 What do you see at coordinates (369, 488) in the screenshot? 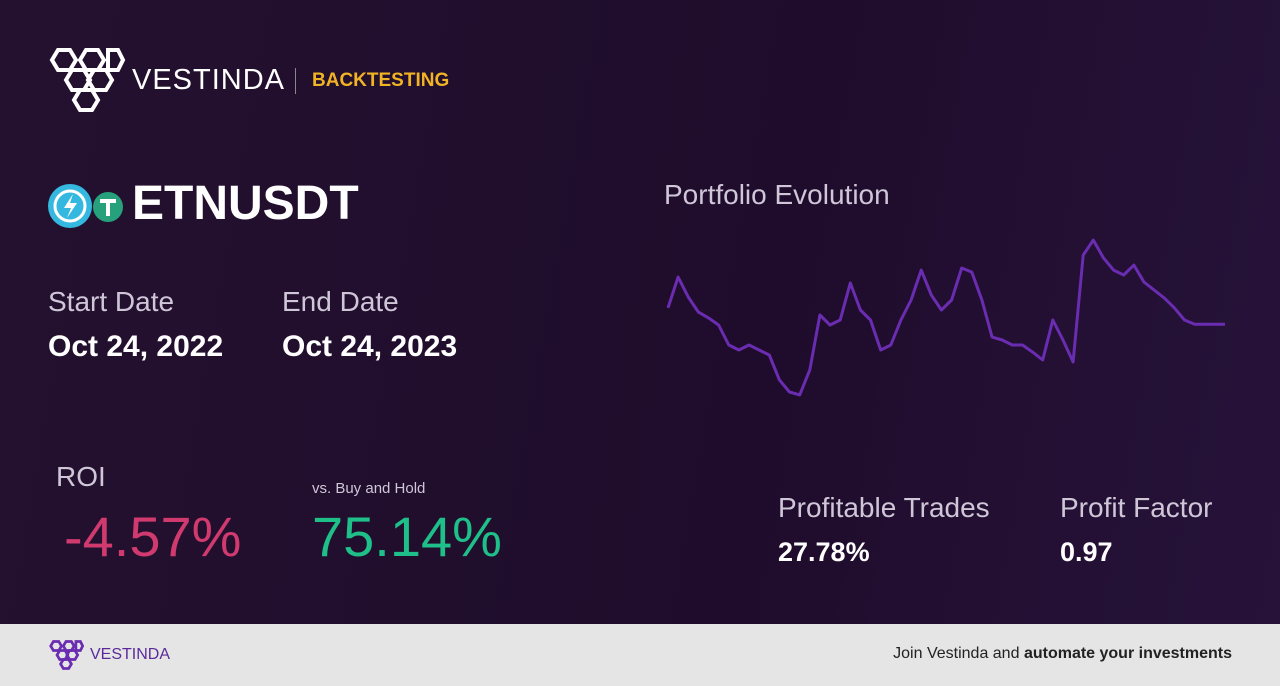
I see `compare-label: vs. Buy and Hold` at bounding box center [369, 488].